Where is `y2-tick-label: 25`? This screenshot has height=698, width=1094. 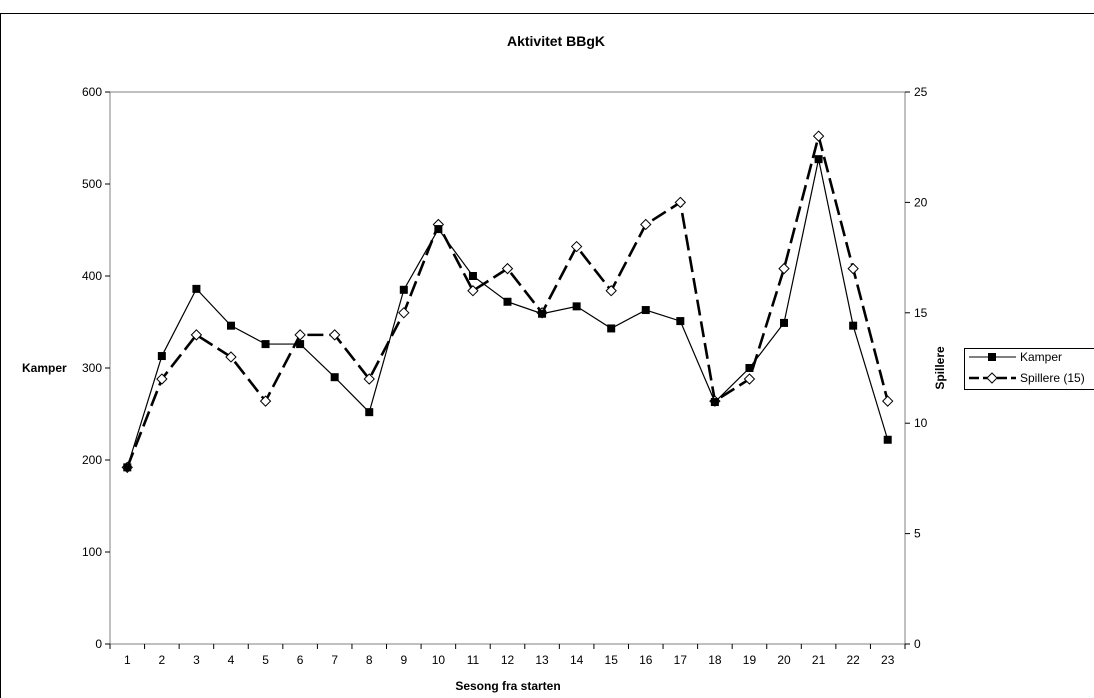 y2-tick-label: 25 is located at coordinates (921, 92).